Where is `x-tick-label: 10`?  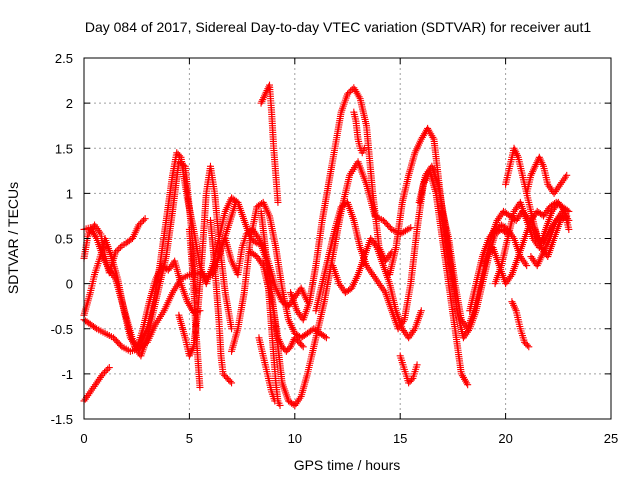 x-tick-label: 10 is located at coordinates (295, 438).